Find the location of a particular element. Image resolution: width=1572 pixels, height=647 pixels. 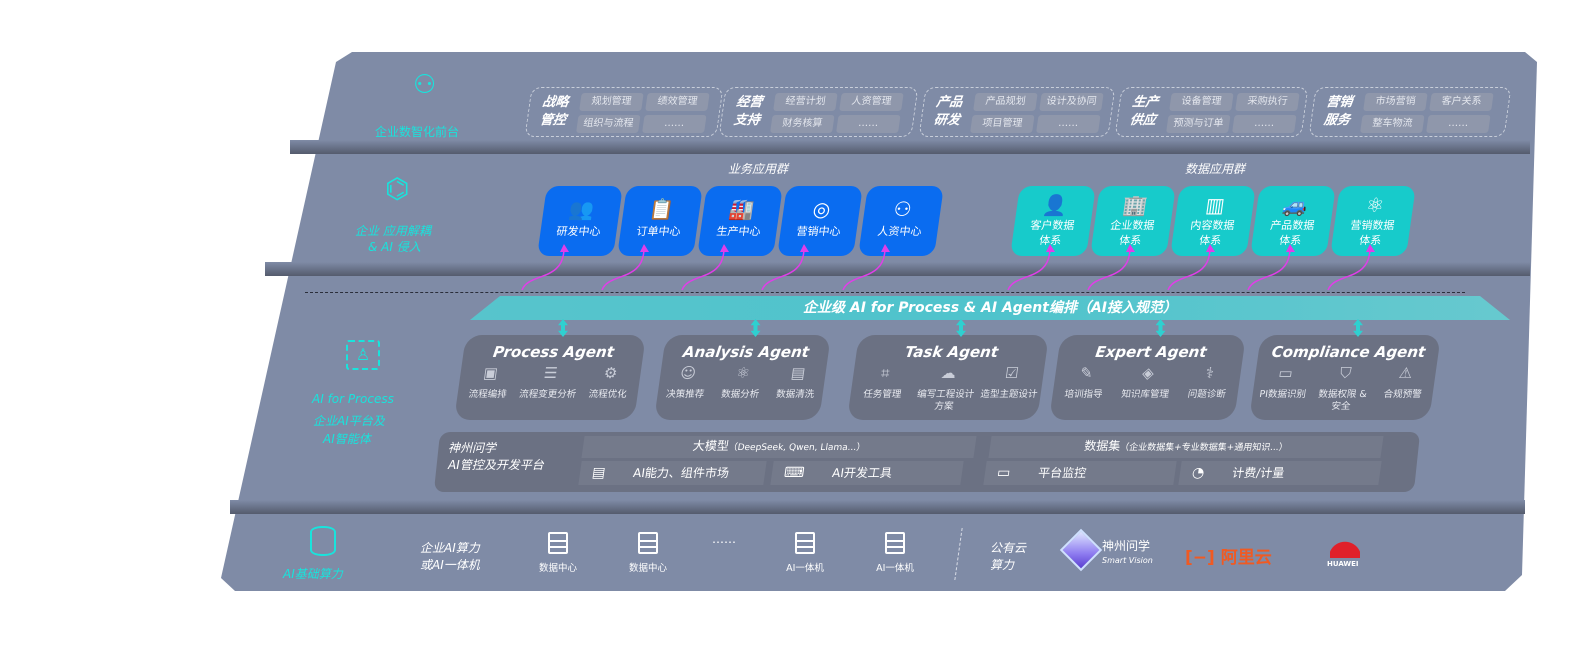

agent-capability: ⚕ 问题诊断 is located at coordinates (1208, 382).